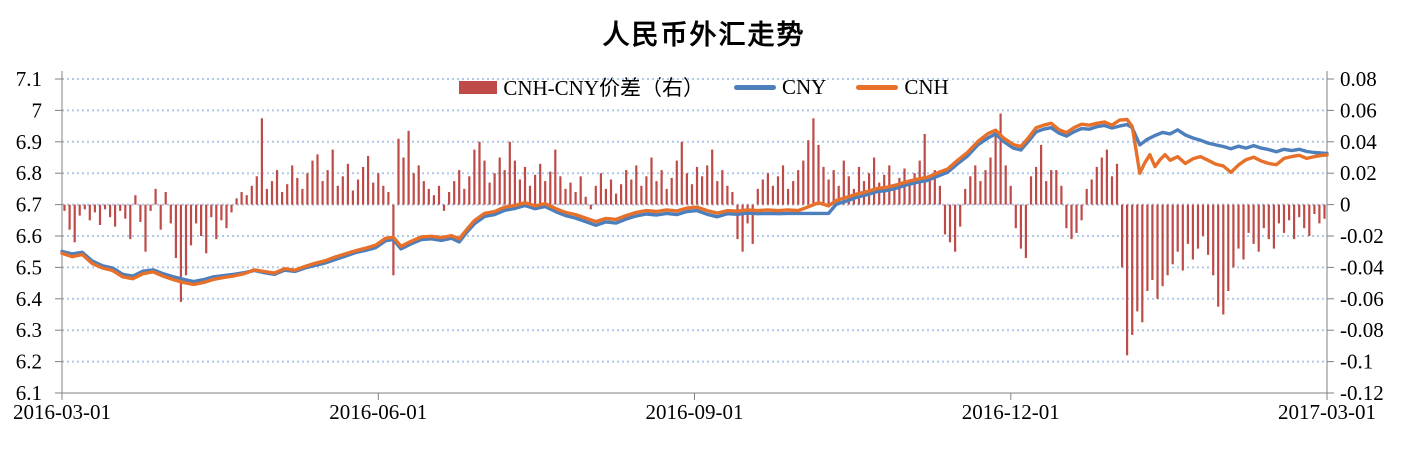  What do you see at coordinates (1356, 362) in the screenshot?
I see `y-right-tick-label: -0.1` at bounding box center [1356, 362].